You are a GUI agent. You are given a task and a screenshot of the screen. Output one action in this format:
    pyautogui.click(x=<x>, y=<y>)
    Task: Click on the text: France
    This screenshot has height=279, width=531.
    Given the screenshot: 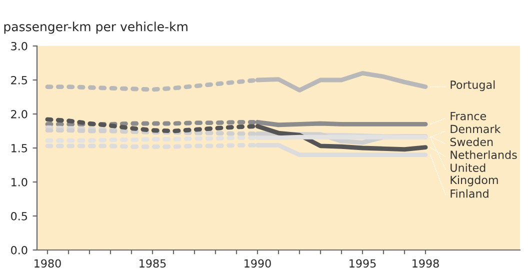 What is the action you would take?
    pyautogui.click(x=468, y=116)
    